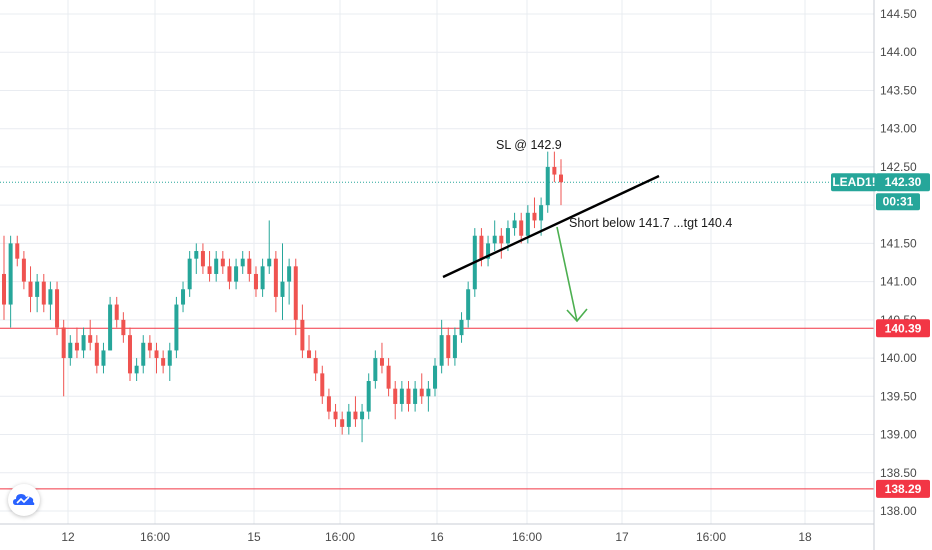 This screenshot has height=550, width=932. What do you see at coordinates (622, 537) in the screenshot?
I see `x-tick-label: 17` at bounding box center [622, 537].